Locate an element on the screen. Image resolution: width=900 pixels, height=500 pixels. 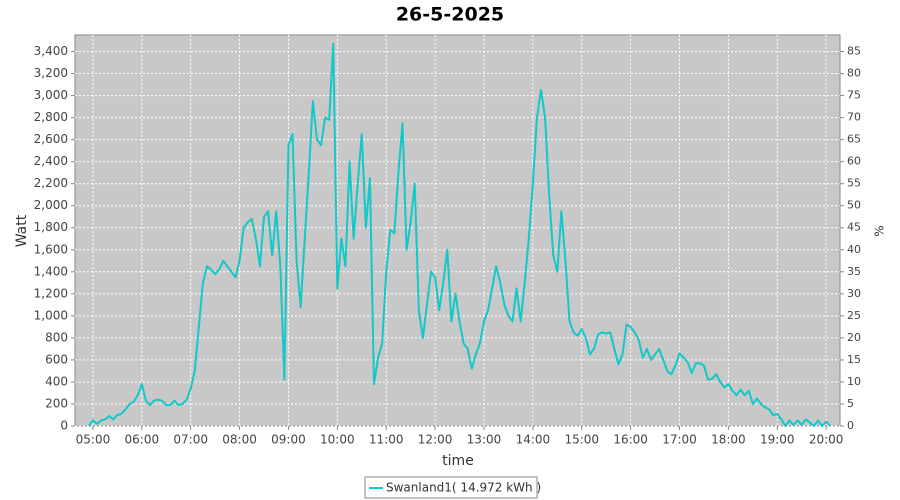
y2-tick-label: 20 is located at coordinates (854, 337).